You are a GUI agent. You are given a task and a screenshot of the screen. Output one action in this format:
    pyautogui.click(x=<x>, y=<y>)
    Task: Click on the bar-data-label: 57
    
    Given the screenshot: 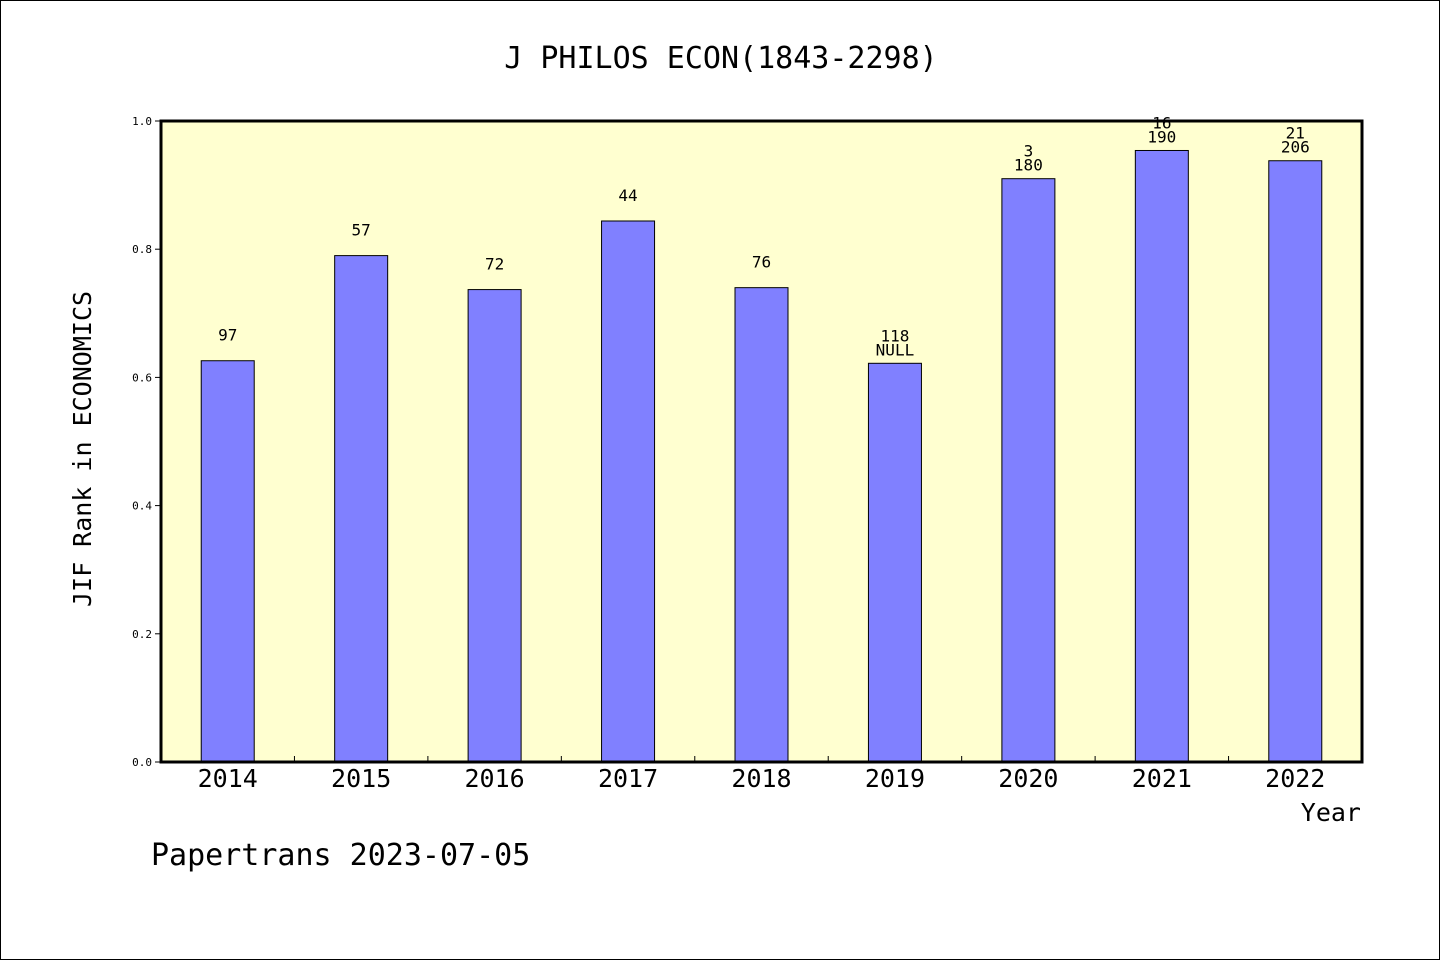 What is the action you would take?
    pyautogui.click(x=361, y=230)
    